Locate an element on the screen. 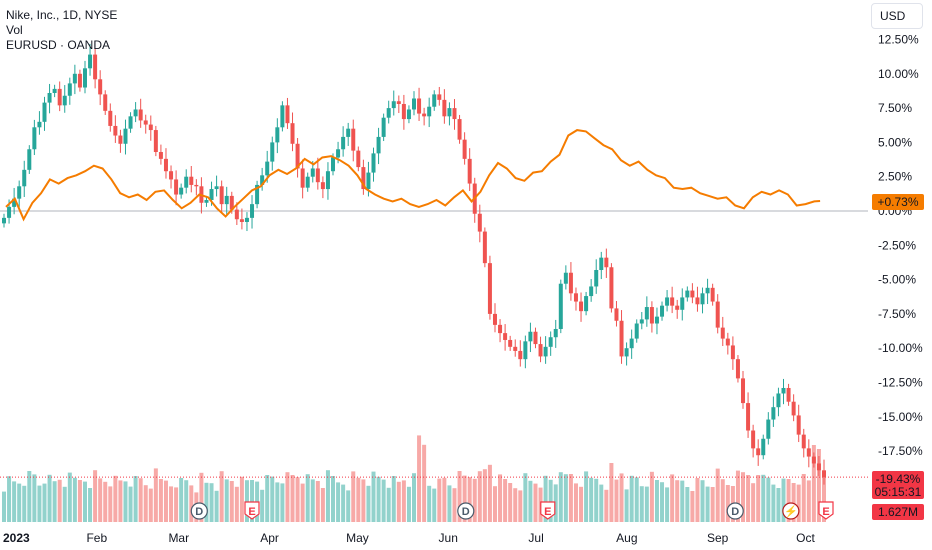  time-axis: 2023 Feb Mar Apr May Jun Jul Aug Sep Oct is located at coordinates (409, 538).